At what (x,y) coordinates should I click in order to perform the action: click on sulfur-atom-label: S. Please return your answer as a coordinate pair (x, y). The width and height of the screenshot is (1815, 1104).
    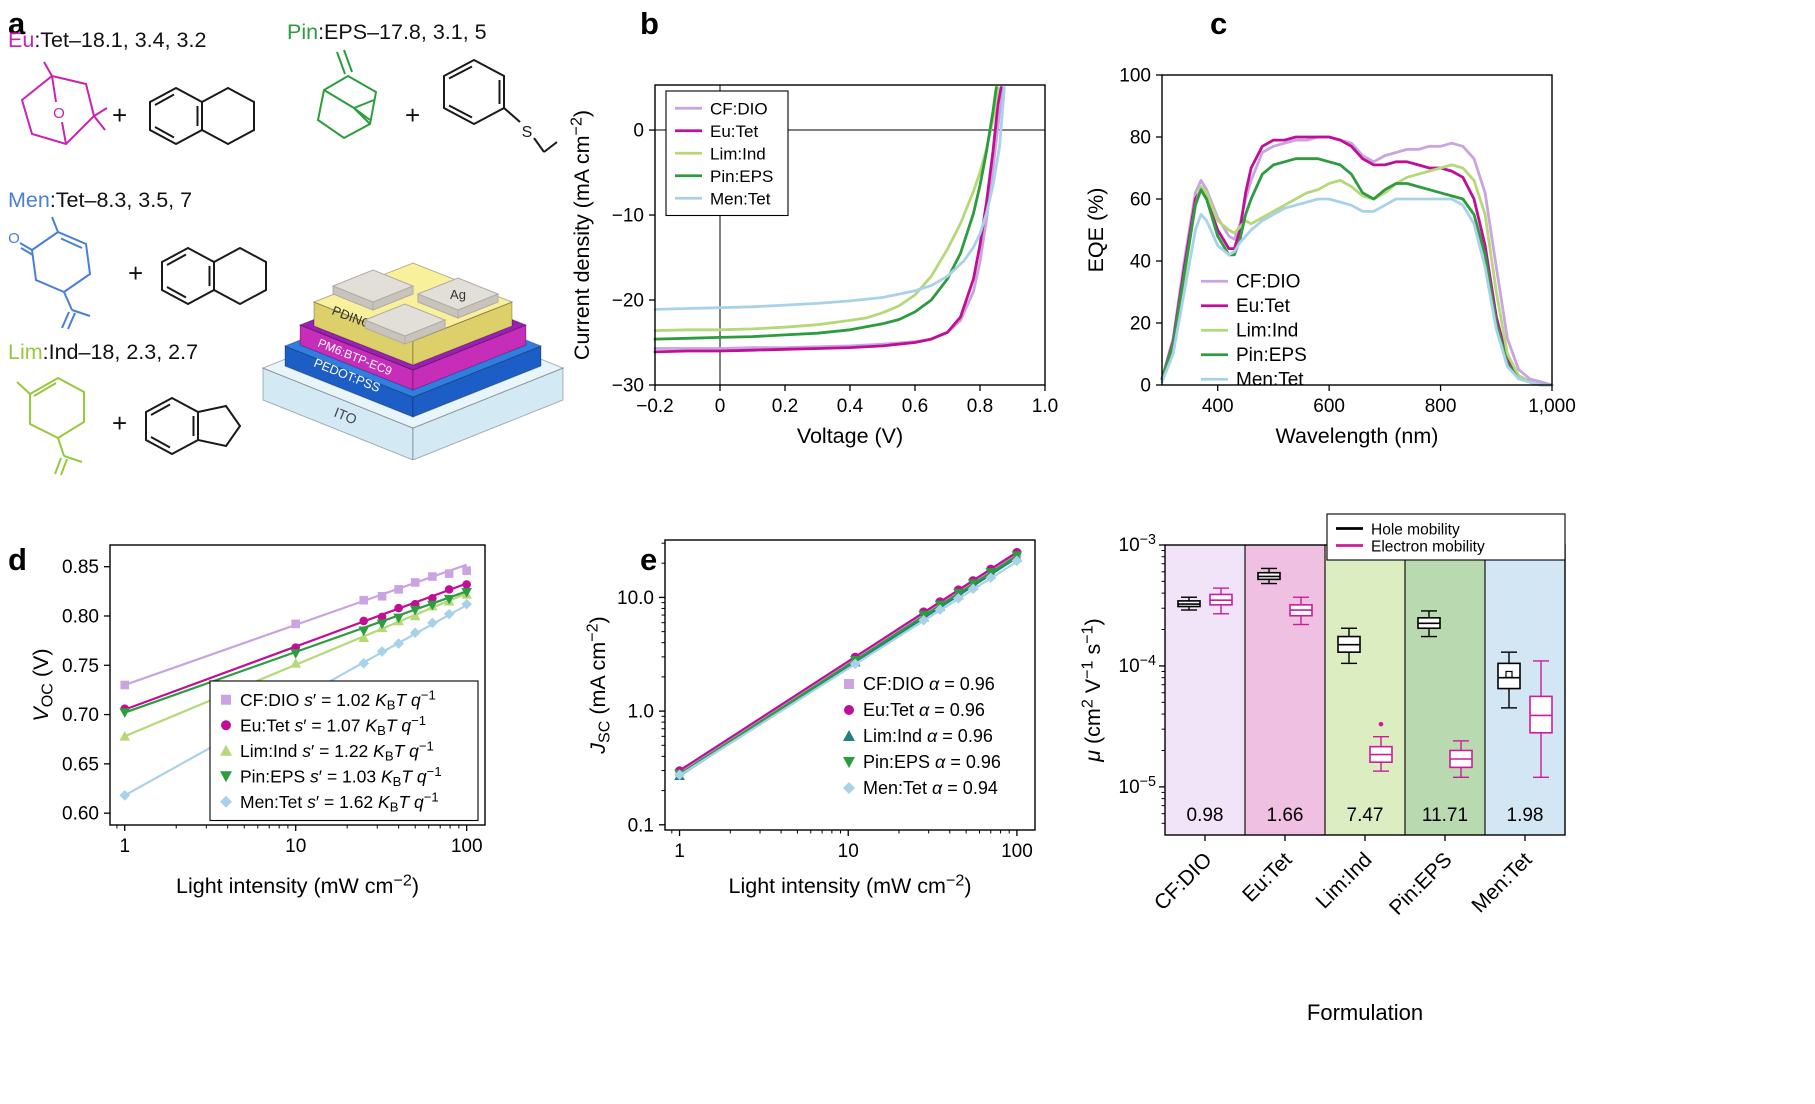
    Looking at the image, I should click on (527, 132).